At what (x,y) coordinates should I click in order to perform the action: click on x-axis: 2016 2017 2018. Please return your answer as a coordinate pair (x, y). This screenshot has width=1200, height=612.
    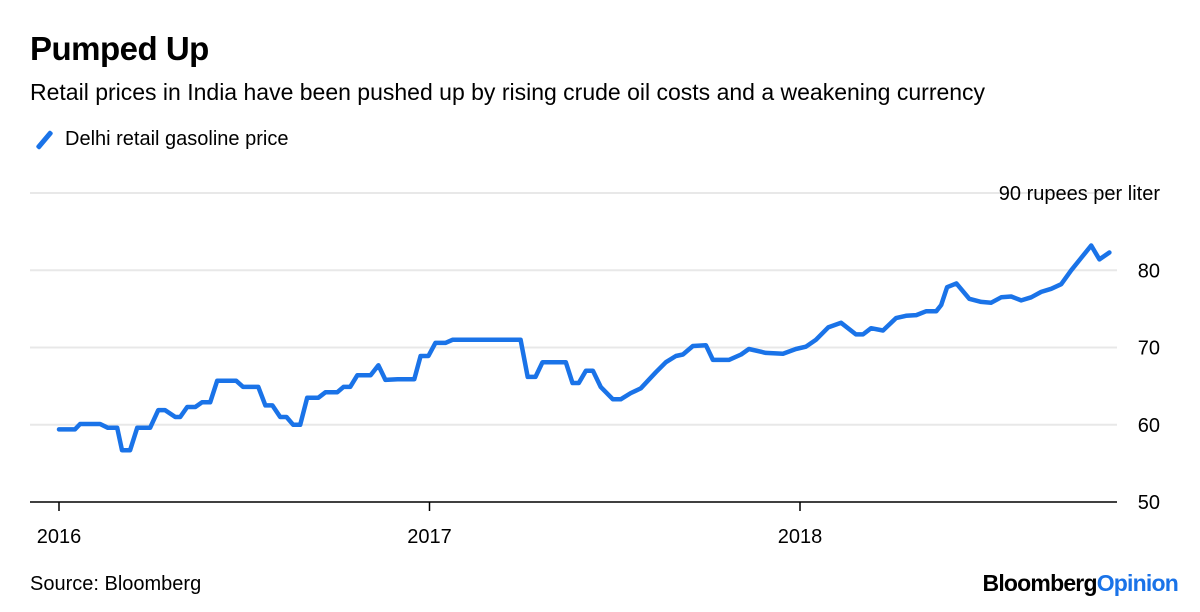
    Looking at the image, I should click on (573, 524).